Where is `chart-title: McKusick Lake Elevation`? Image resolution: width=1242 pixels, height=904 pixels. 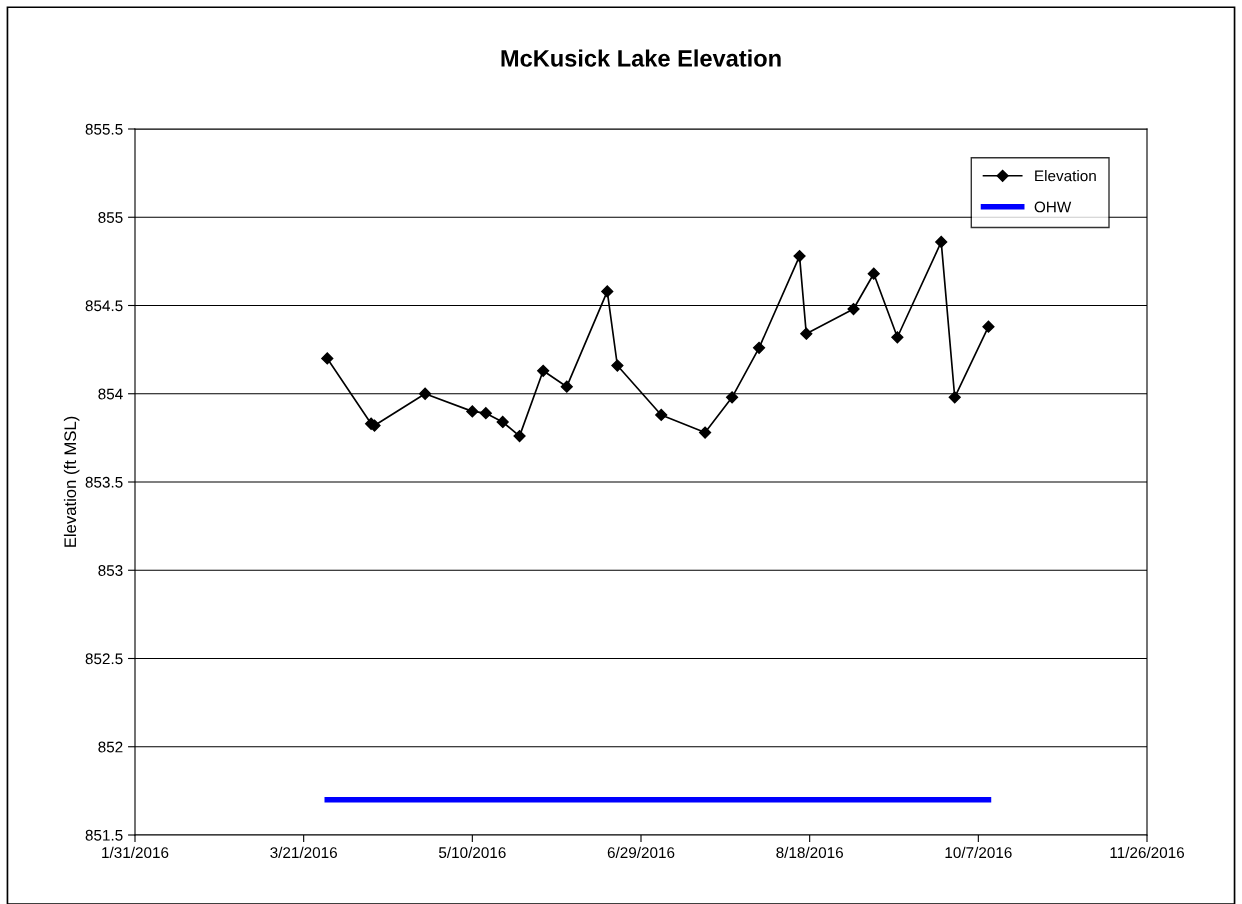
chart-title: McKusick Lake Elevation is located at coordinates (641, 58).